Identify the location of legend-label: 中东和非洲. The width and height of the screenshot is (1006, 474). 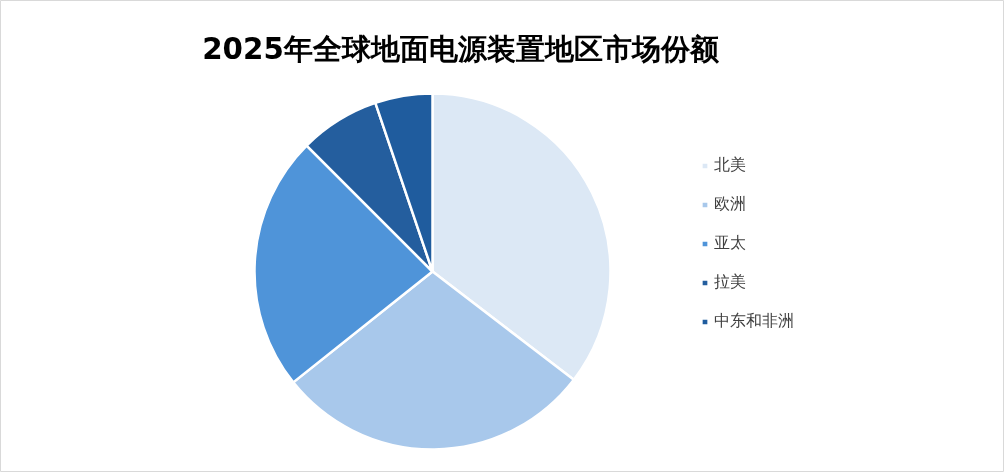
(754, 321).